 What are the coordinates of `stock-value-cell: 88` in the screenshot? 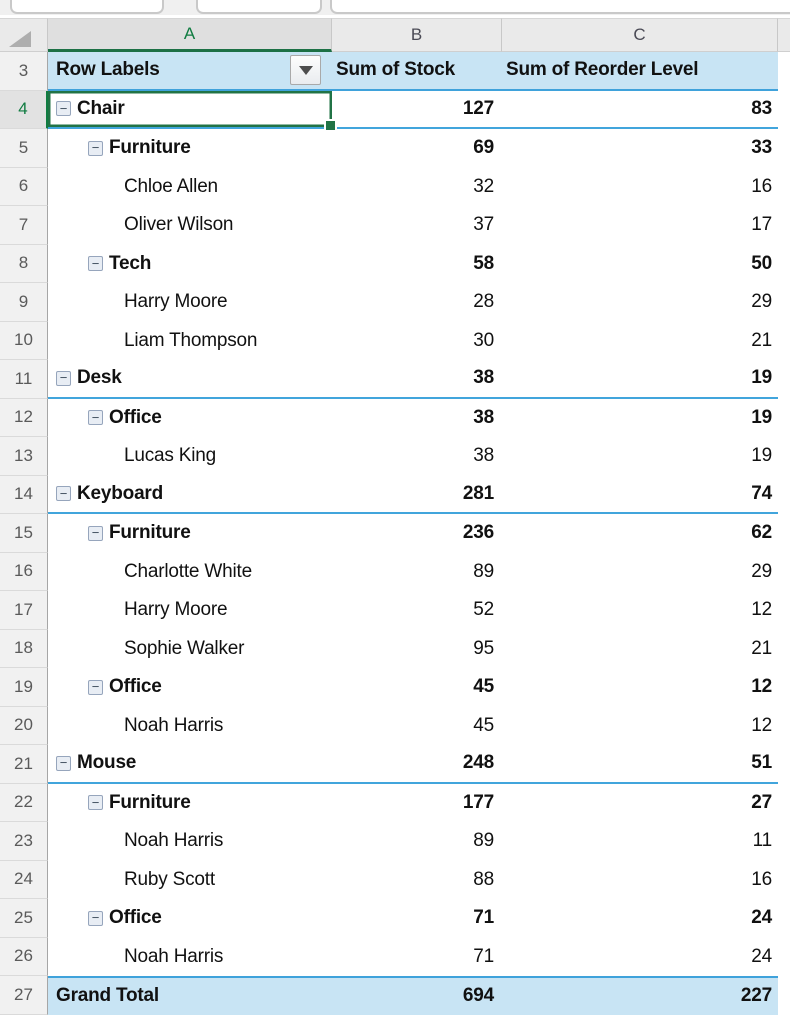 It's located at (417, 879).